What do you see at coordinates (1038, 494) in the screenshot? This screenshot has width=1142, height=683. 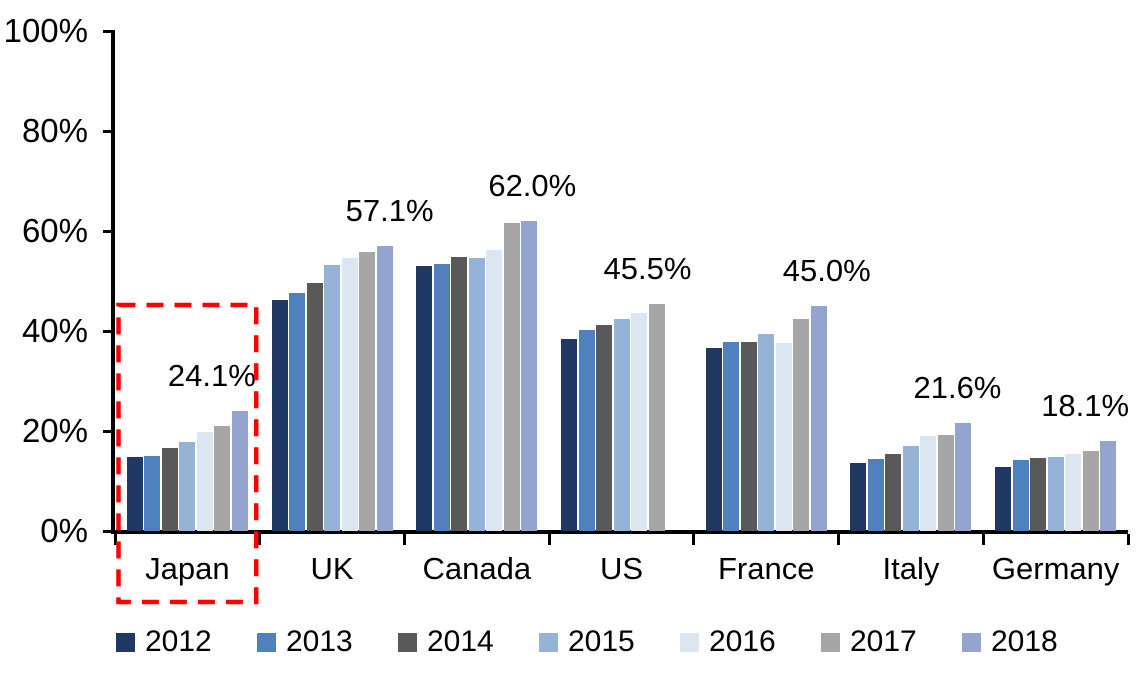 I see `bar-germany-2014` at bounding box center [1038, 494].